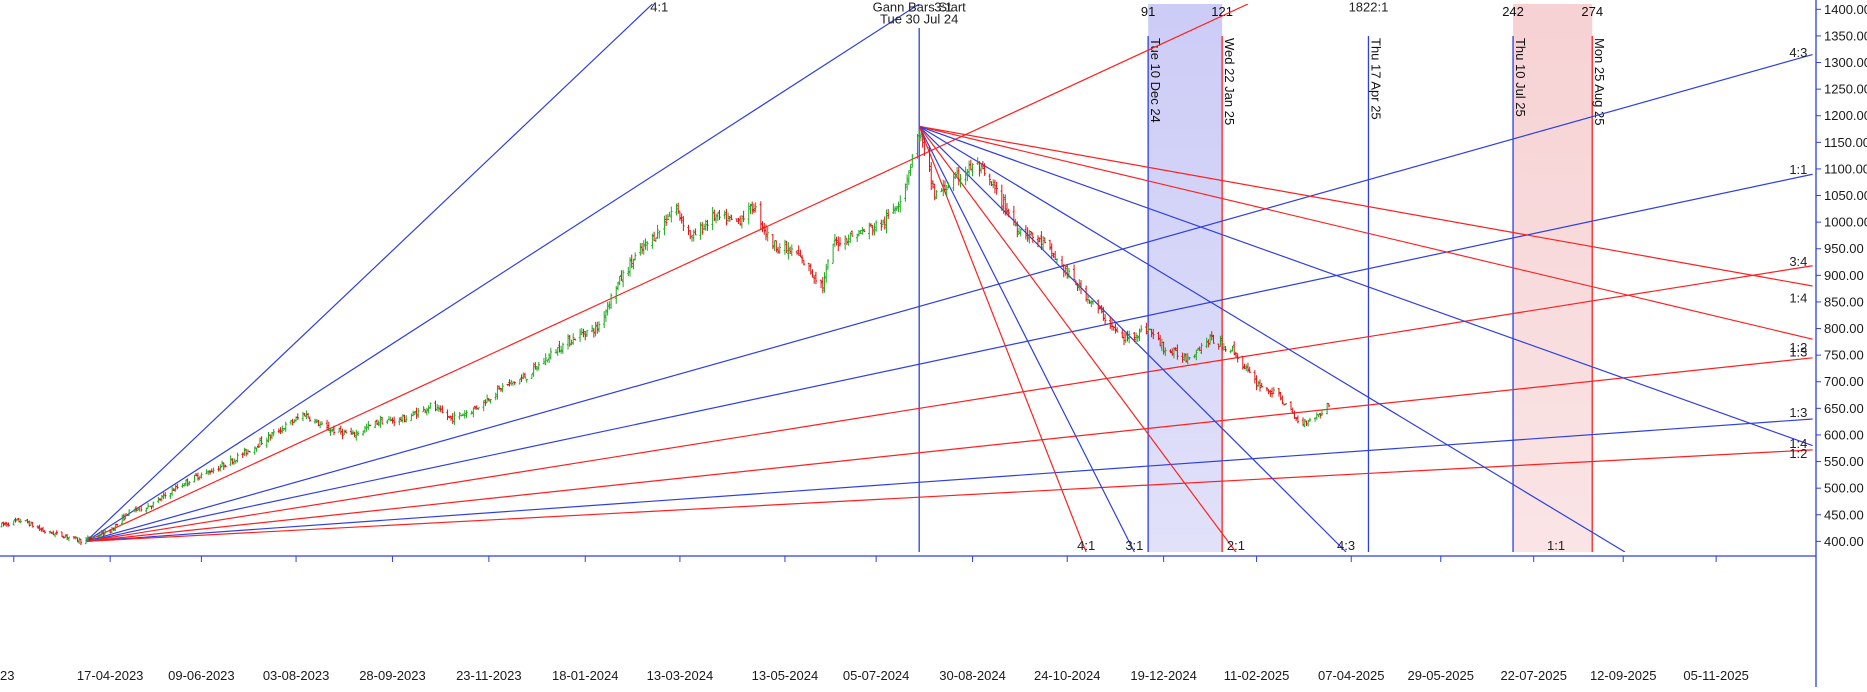 Image resolution: width=1867 pixels, height=692 pixels. What do you see at coordinates (1222, 11) in the screenshot?
I see `bar-count-label: 121` at bounding box center [1222, 11].